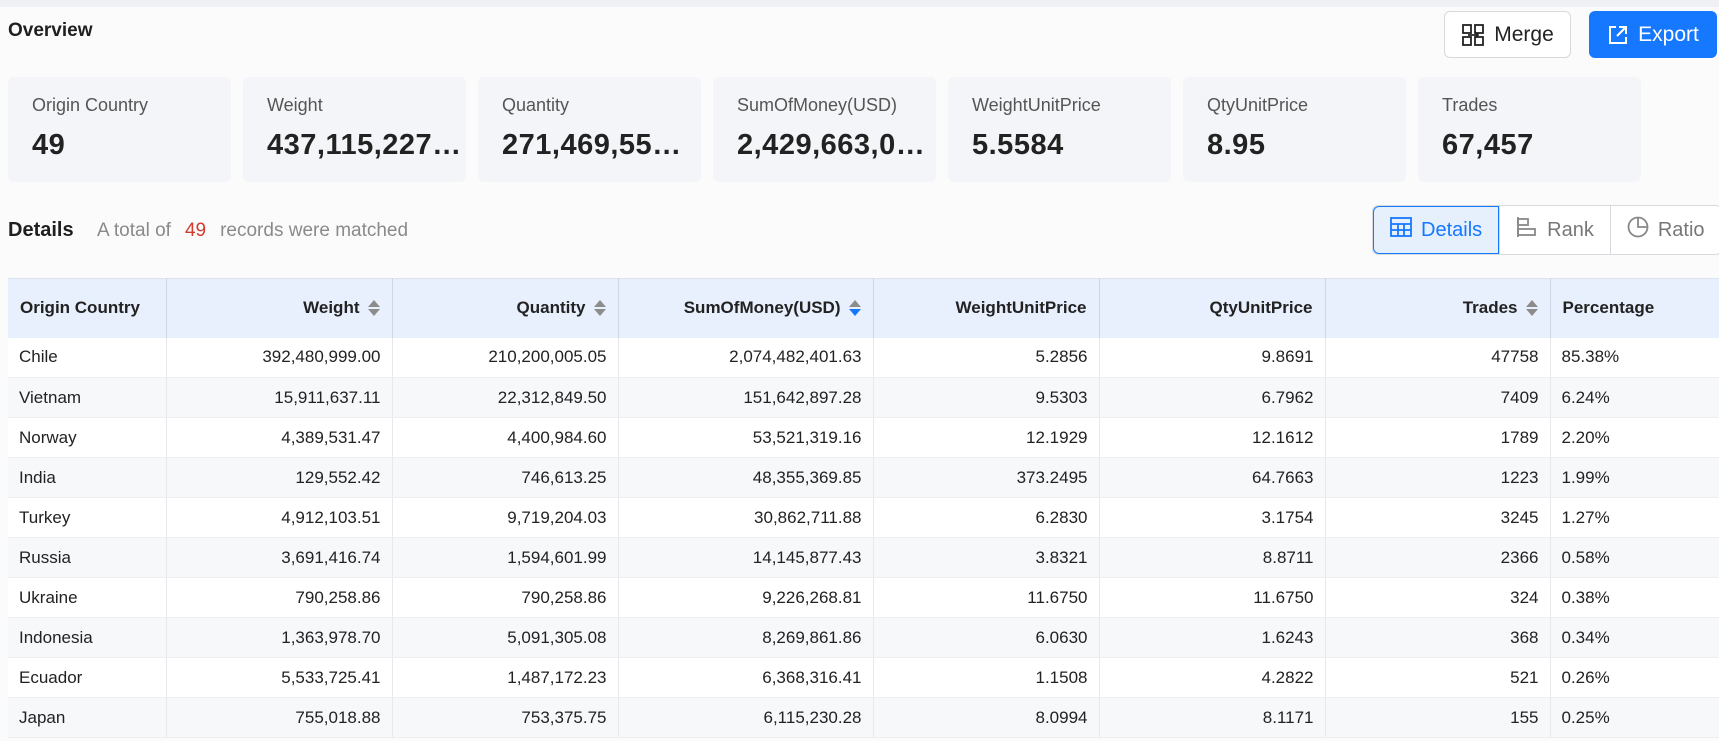 This screenshot has width=1719, height=741. What do you see at coordinates (986, 637) in the screenshot?
I see `cell-weight-unit-price: 6.0630` at bounding box center [986, 637].